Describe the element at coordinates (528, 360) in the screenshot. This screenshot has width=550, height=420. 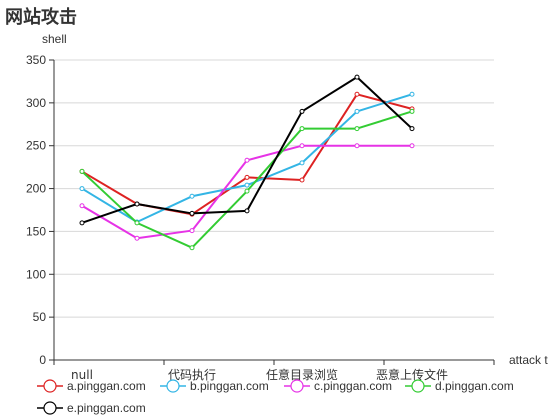
I see `x-axis-label: attack t` at that location.